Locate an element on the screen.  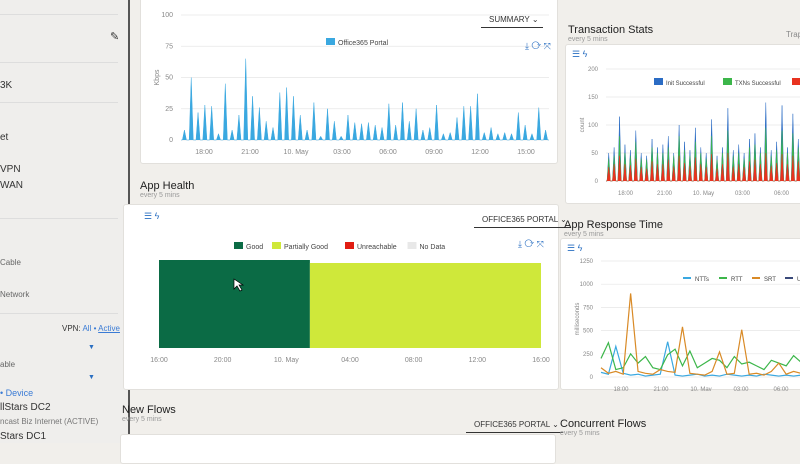
site-sub: ncast Biz Internet (ACTIVE) is located at coordinates (49, 421).